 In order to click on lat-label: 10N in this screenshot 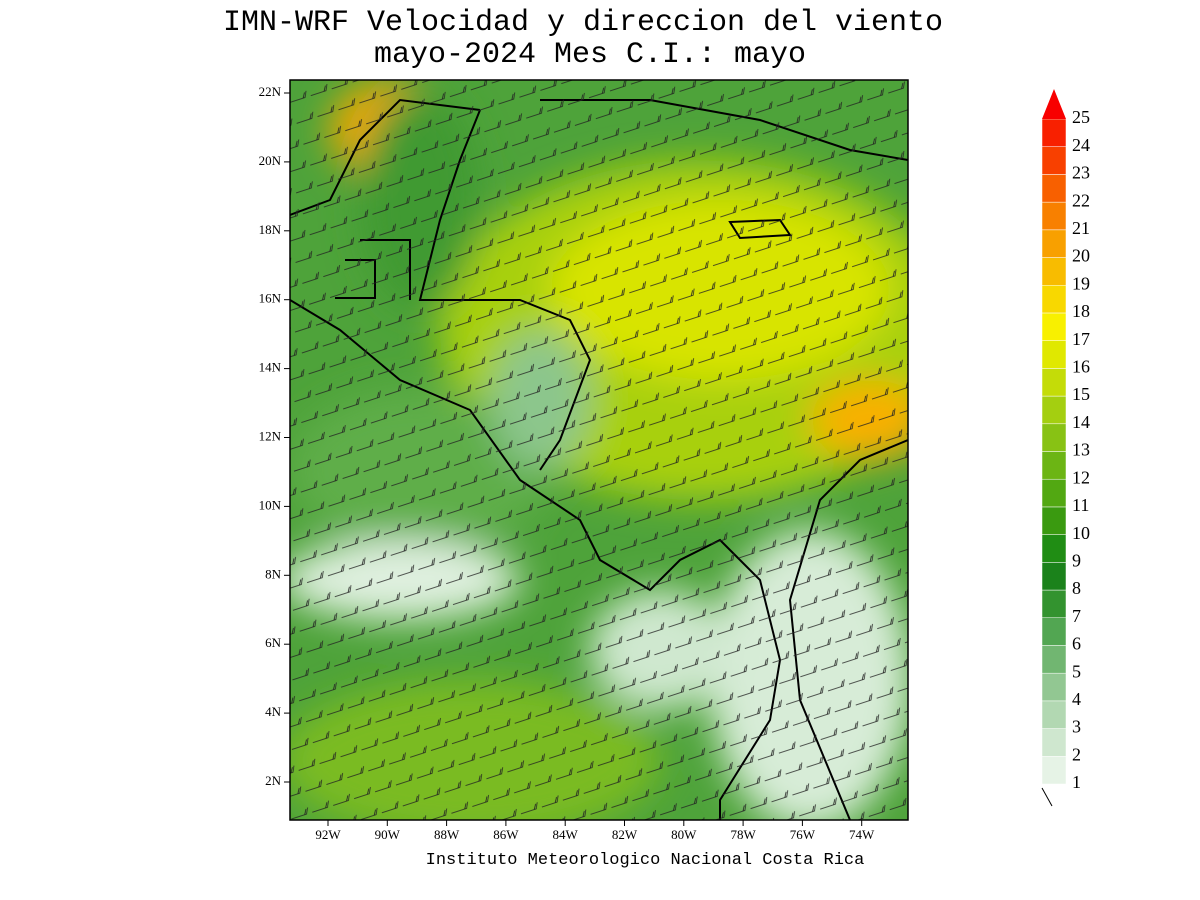, I will do `click(270, 504)`.